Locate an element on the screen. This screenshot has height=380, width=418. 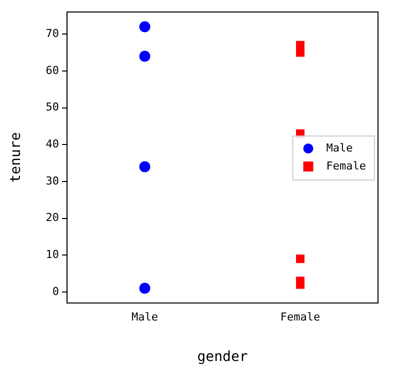
y-tick-label: 70 is located at coordinates (53, 33).